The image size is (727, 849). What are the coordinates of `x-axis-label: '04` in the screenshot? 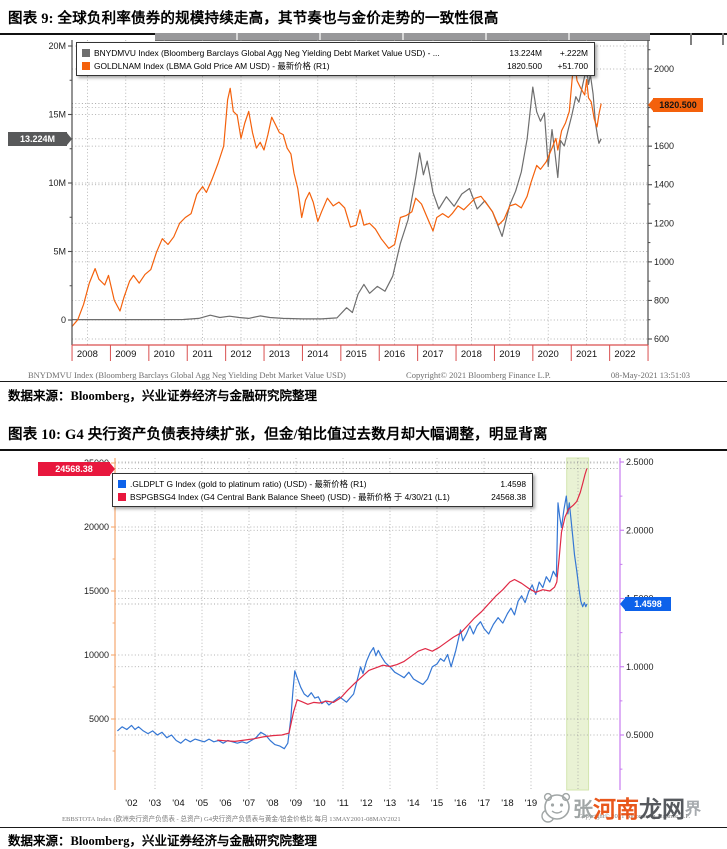 It's located at (178, 803).